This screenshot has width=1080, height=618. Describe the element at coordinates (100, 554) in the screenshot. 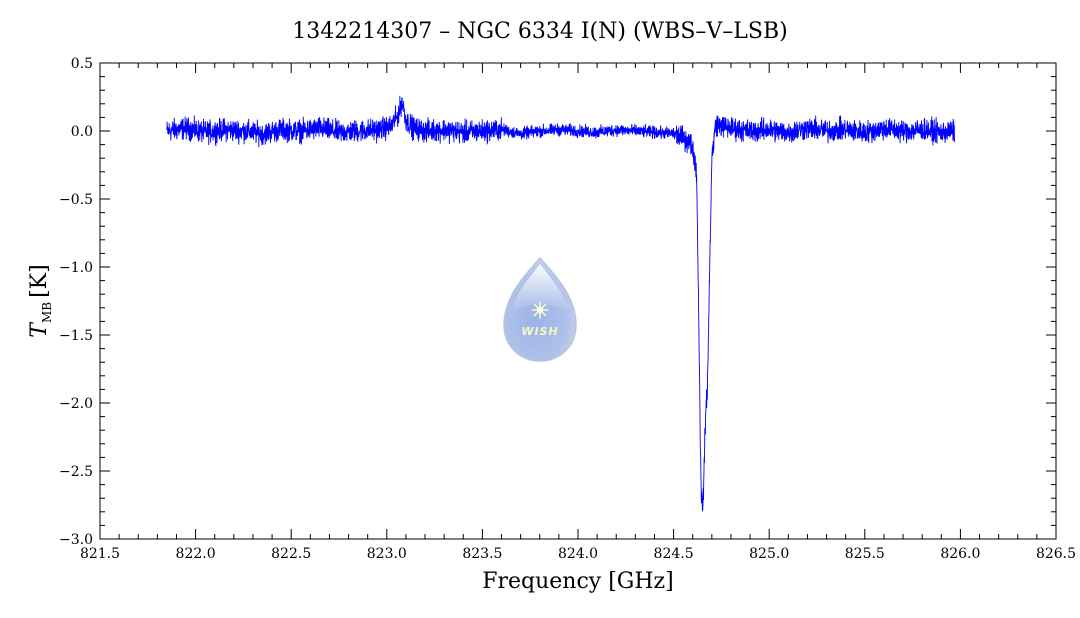

I see `x-tick-label: 821.5` at that location.